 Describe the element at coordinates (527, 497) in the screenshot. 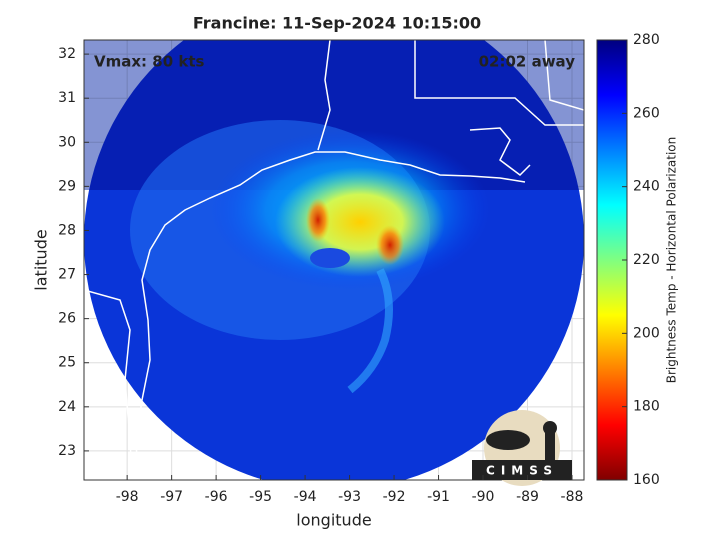

I see `x-tick-label: -89` at that location.